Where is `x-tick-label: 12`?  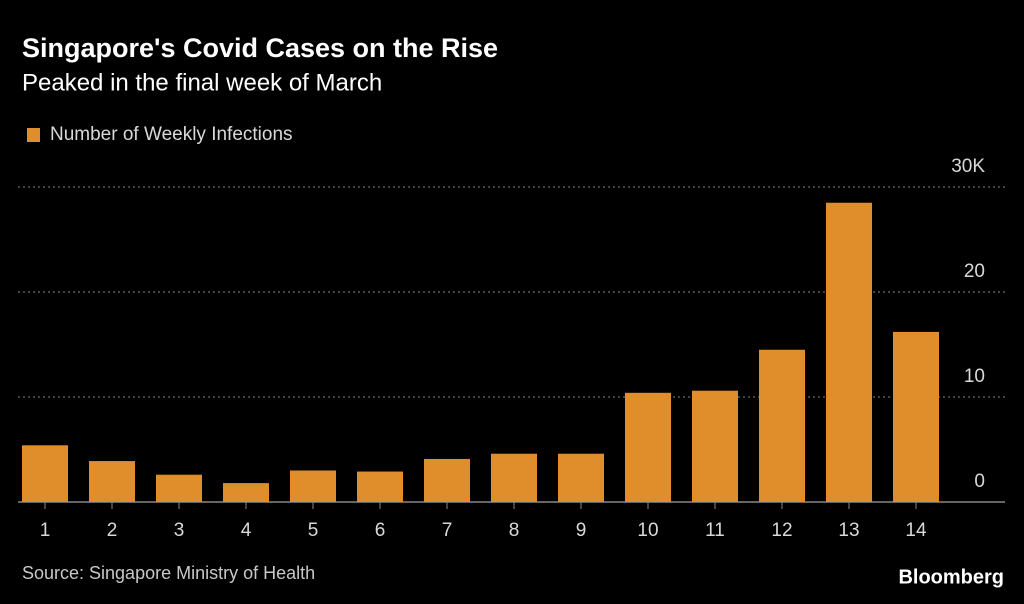
x-tick-label: 12 is located at coordinates (781, 530).